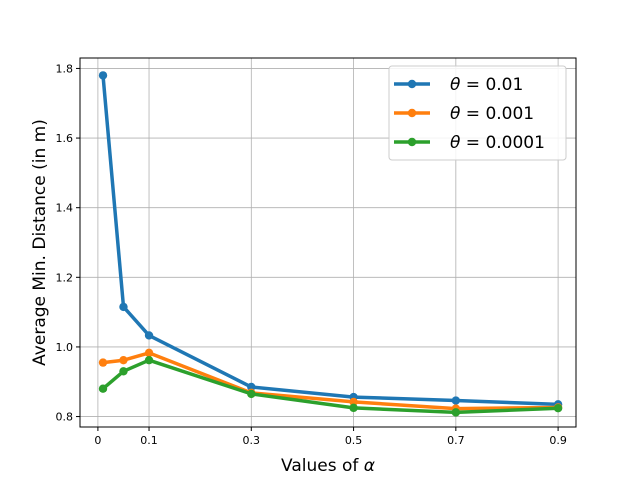  What do you see at coordinates (65, 208) in the screenshot?
I see `y-tick-label: 1.4` at bounding box center [65, 208].